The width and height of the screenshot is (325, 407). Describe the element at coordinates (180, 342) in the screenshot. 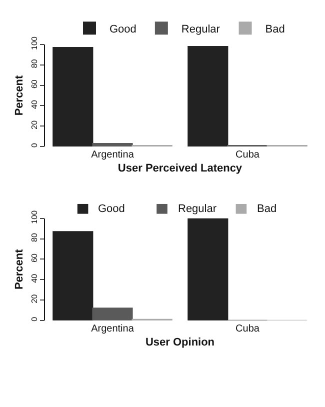

I see `x-axis-title: User Opinion` at that location.